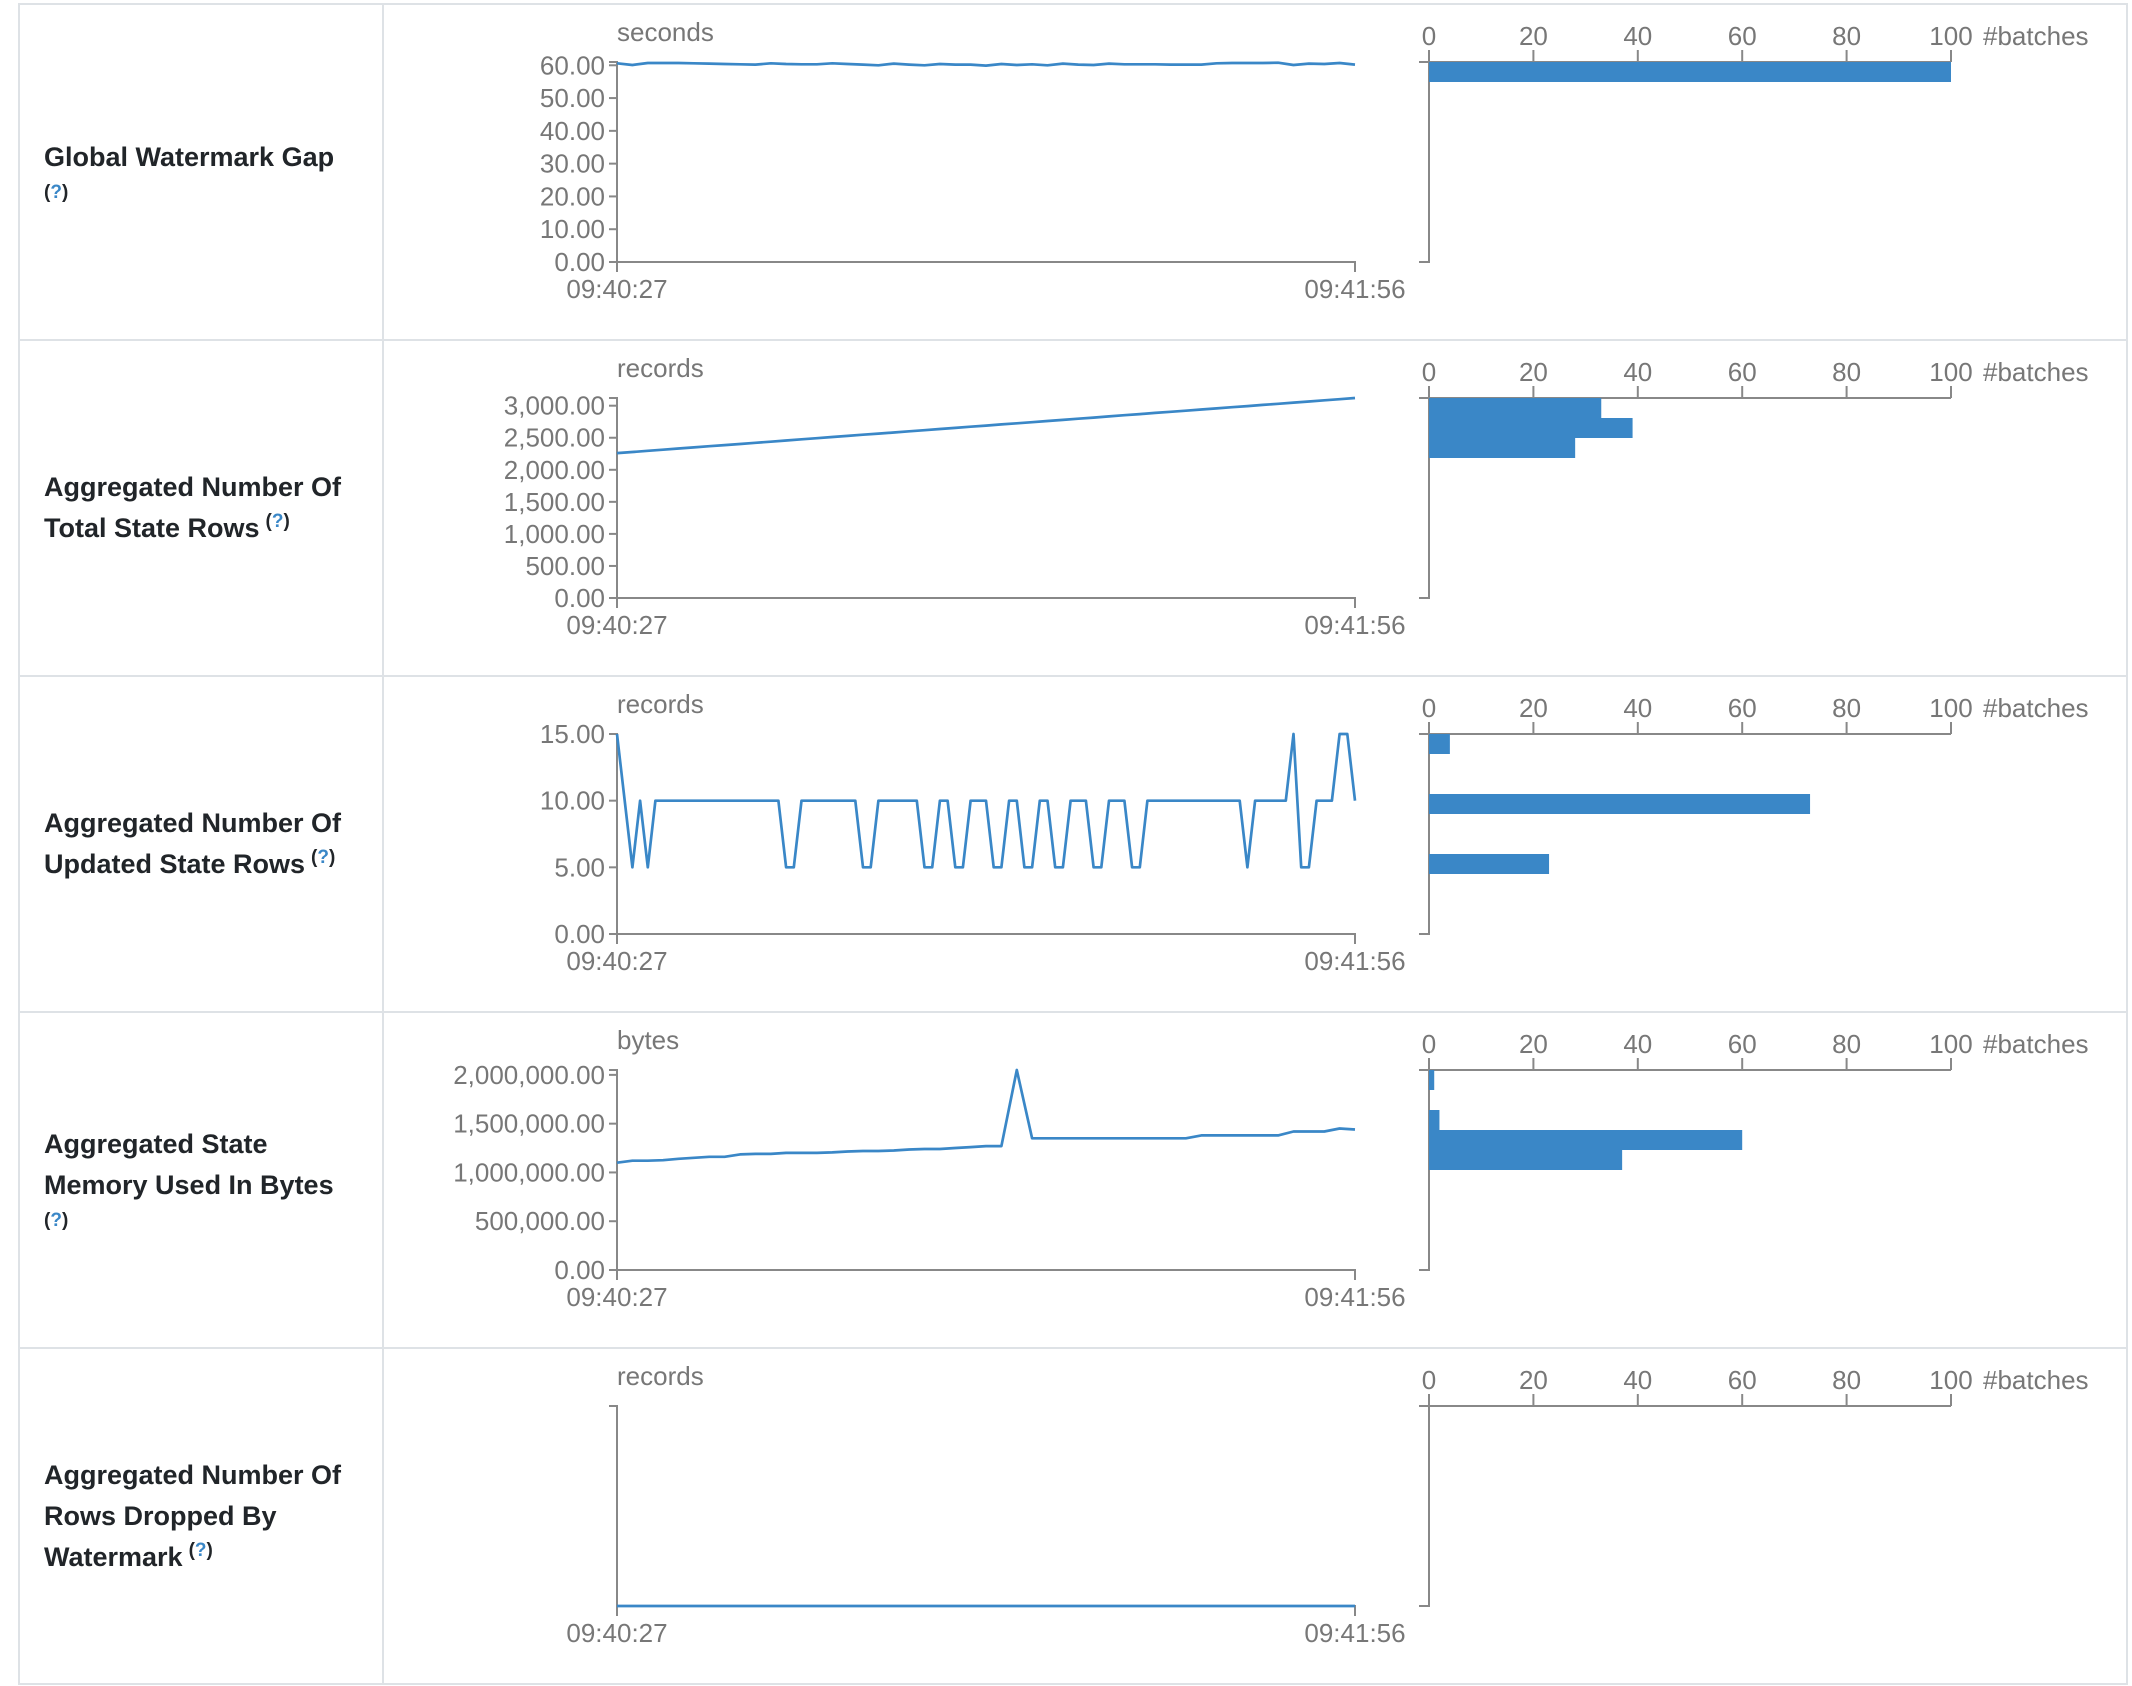  Describe the element at coordinates (529, 1124) in the screenshot. I see `y-tick-label: 1,500,000.00` at that location.